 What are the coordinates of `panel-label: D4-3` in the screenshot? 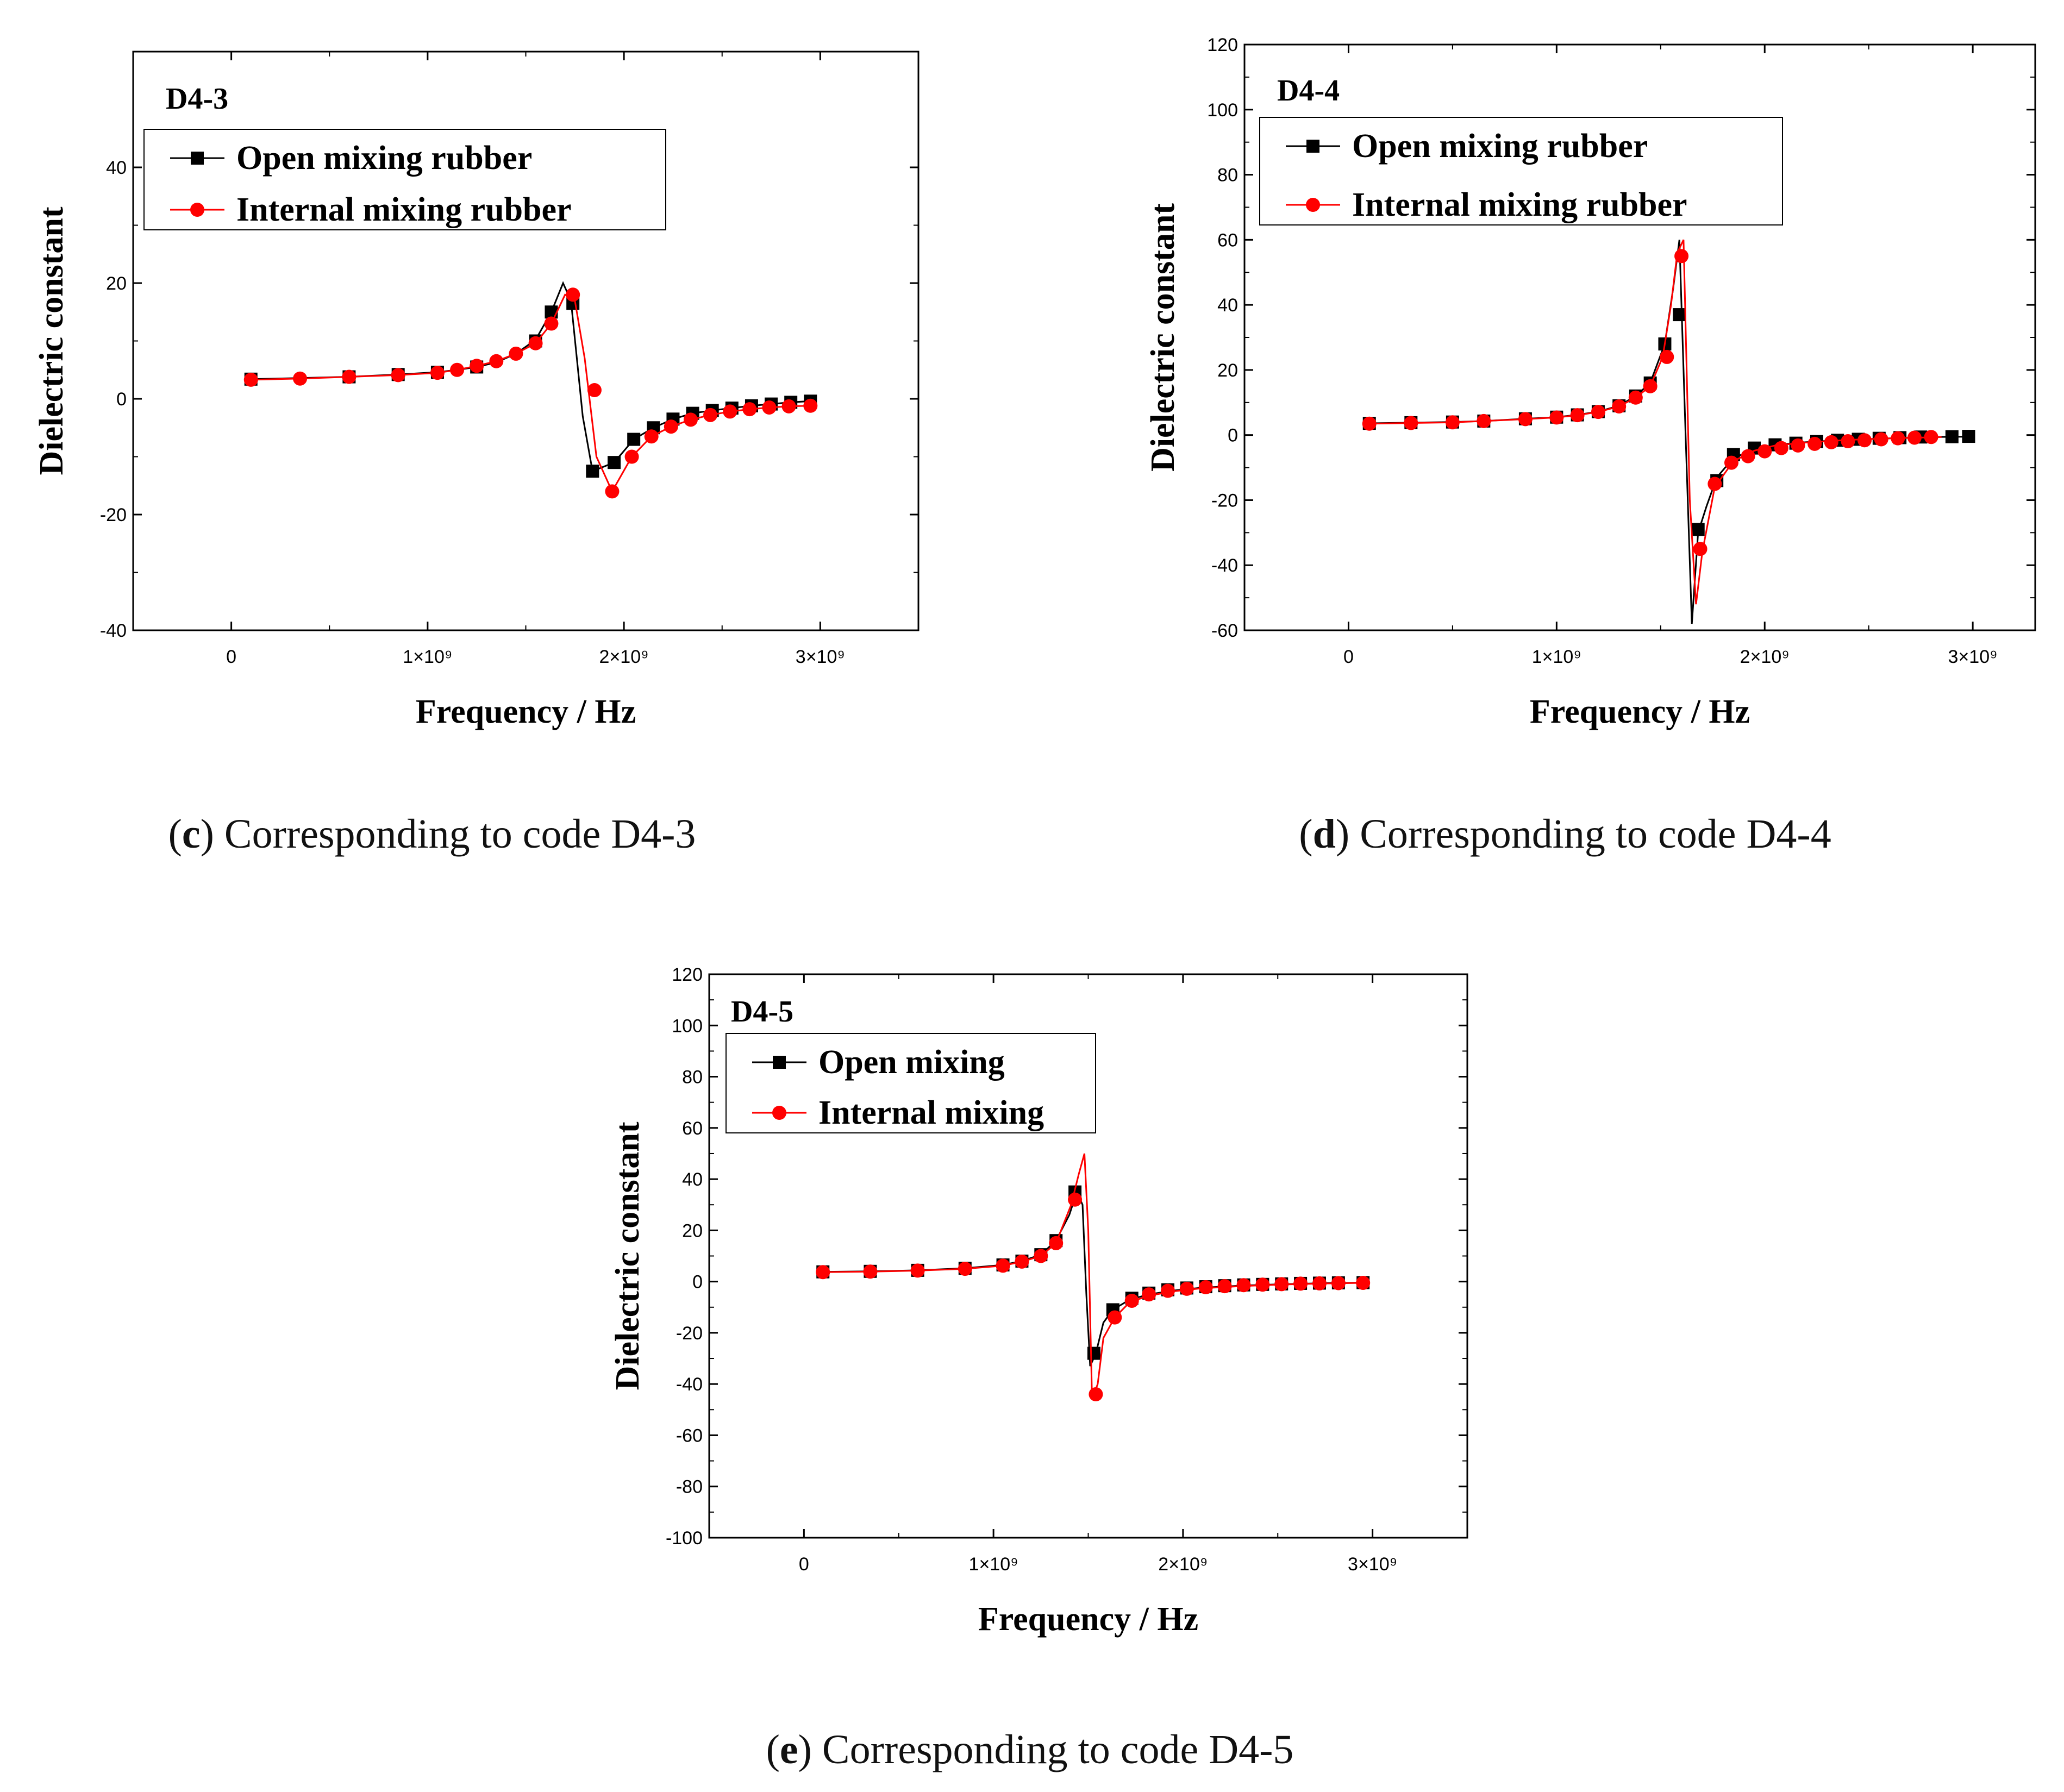 It's located at (197, 99).